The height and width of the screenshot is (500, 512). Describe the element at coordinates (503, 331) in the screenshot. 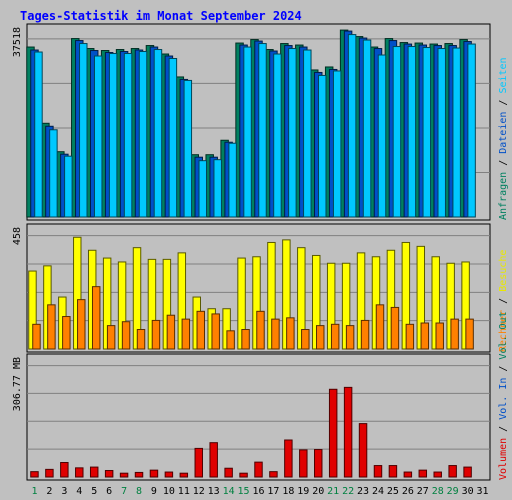

I see `legend-entry: Rechner` at that location.